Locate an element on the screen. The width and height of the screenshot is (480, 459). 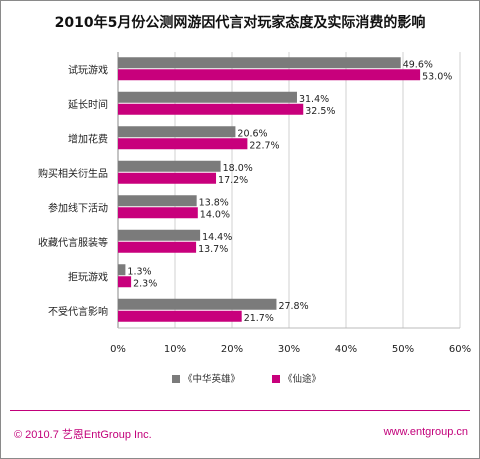
data-label: 21.7% is located at coordinates (259, 318).